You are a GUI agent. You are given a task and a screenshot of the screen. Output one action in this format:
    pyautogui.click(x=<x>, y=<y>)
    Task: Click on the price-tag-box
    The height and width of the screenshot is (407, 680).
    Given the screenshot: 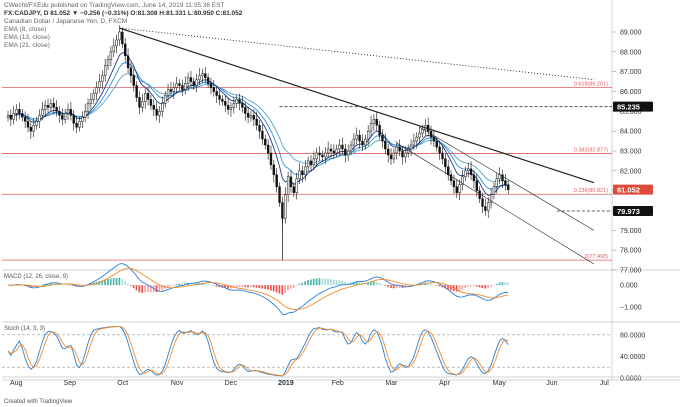 What is the action you would take?
    pyautogui.click(x=633, y=106)
    